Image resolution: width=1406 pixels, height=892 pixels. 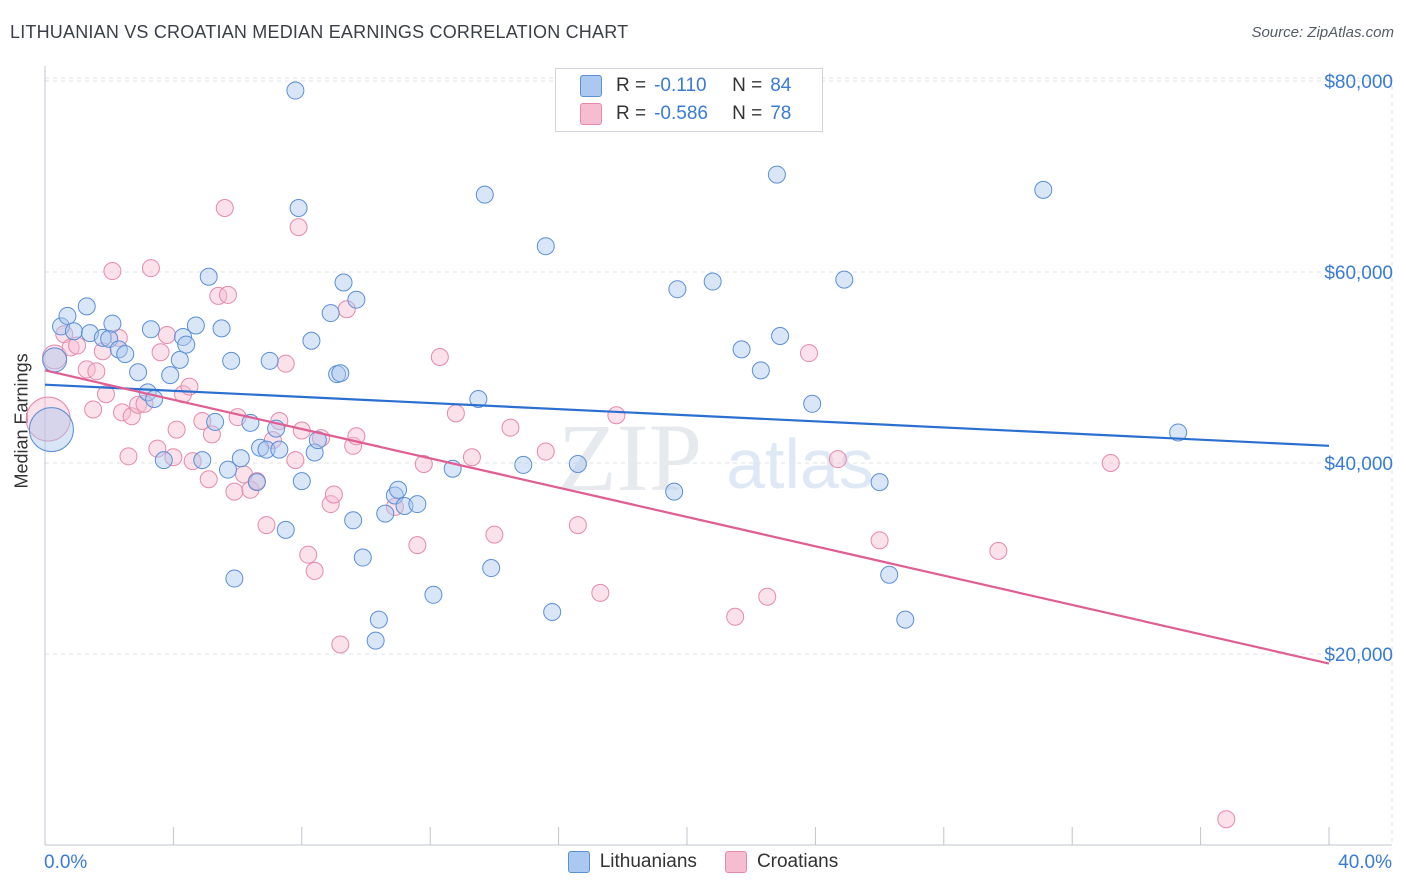 What do you see at coordinates (681, 113) in the screenshot?
I see `r-value: -0.586` at bounding box center [681, 113].